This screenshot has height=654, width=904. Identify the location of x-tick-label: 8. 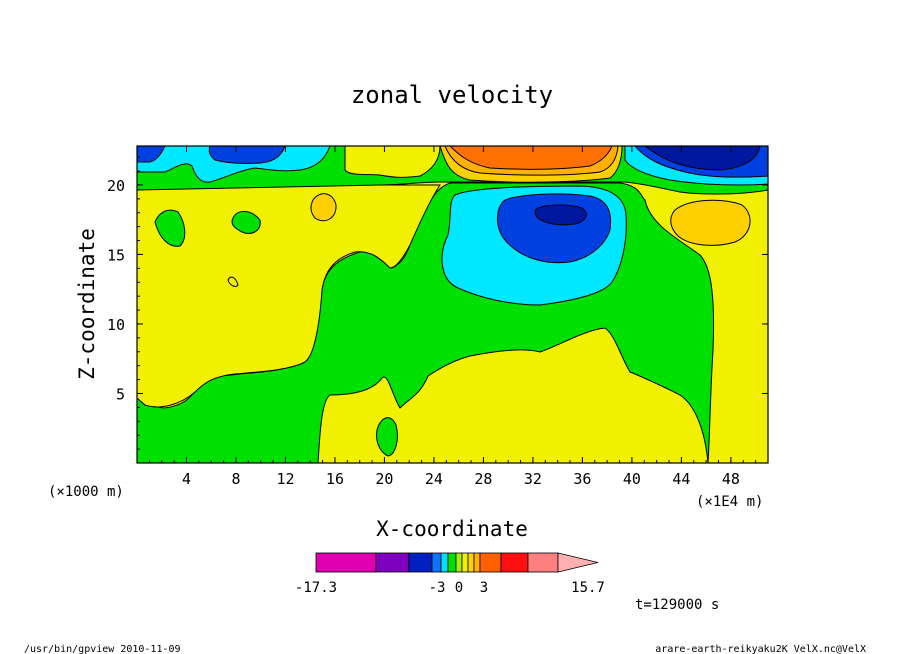
(235, 479).